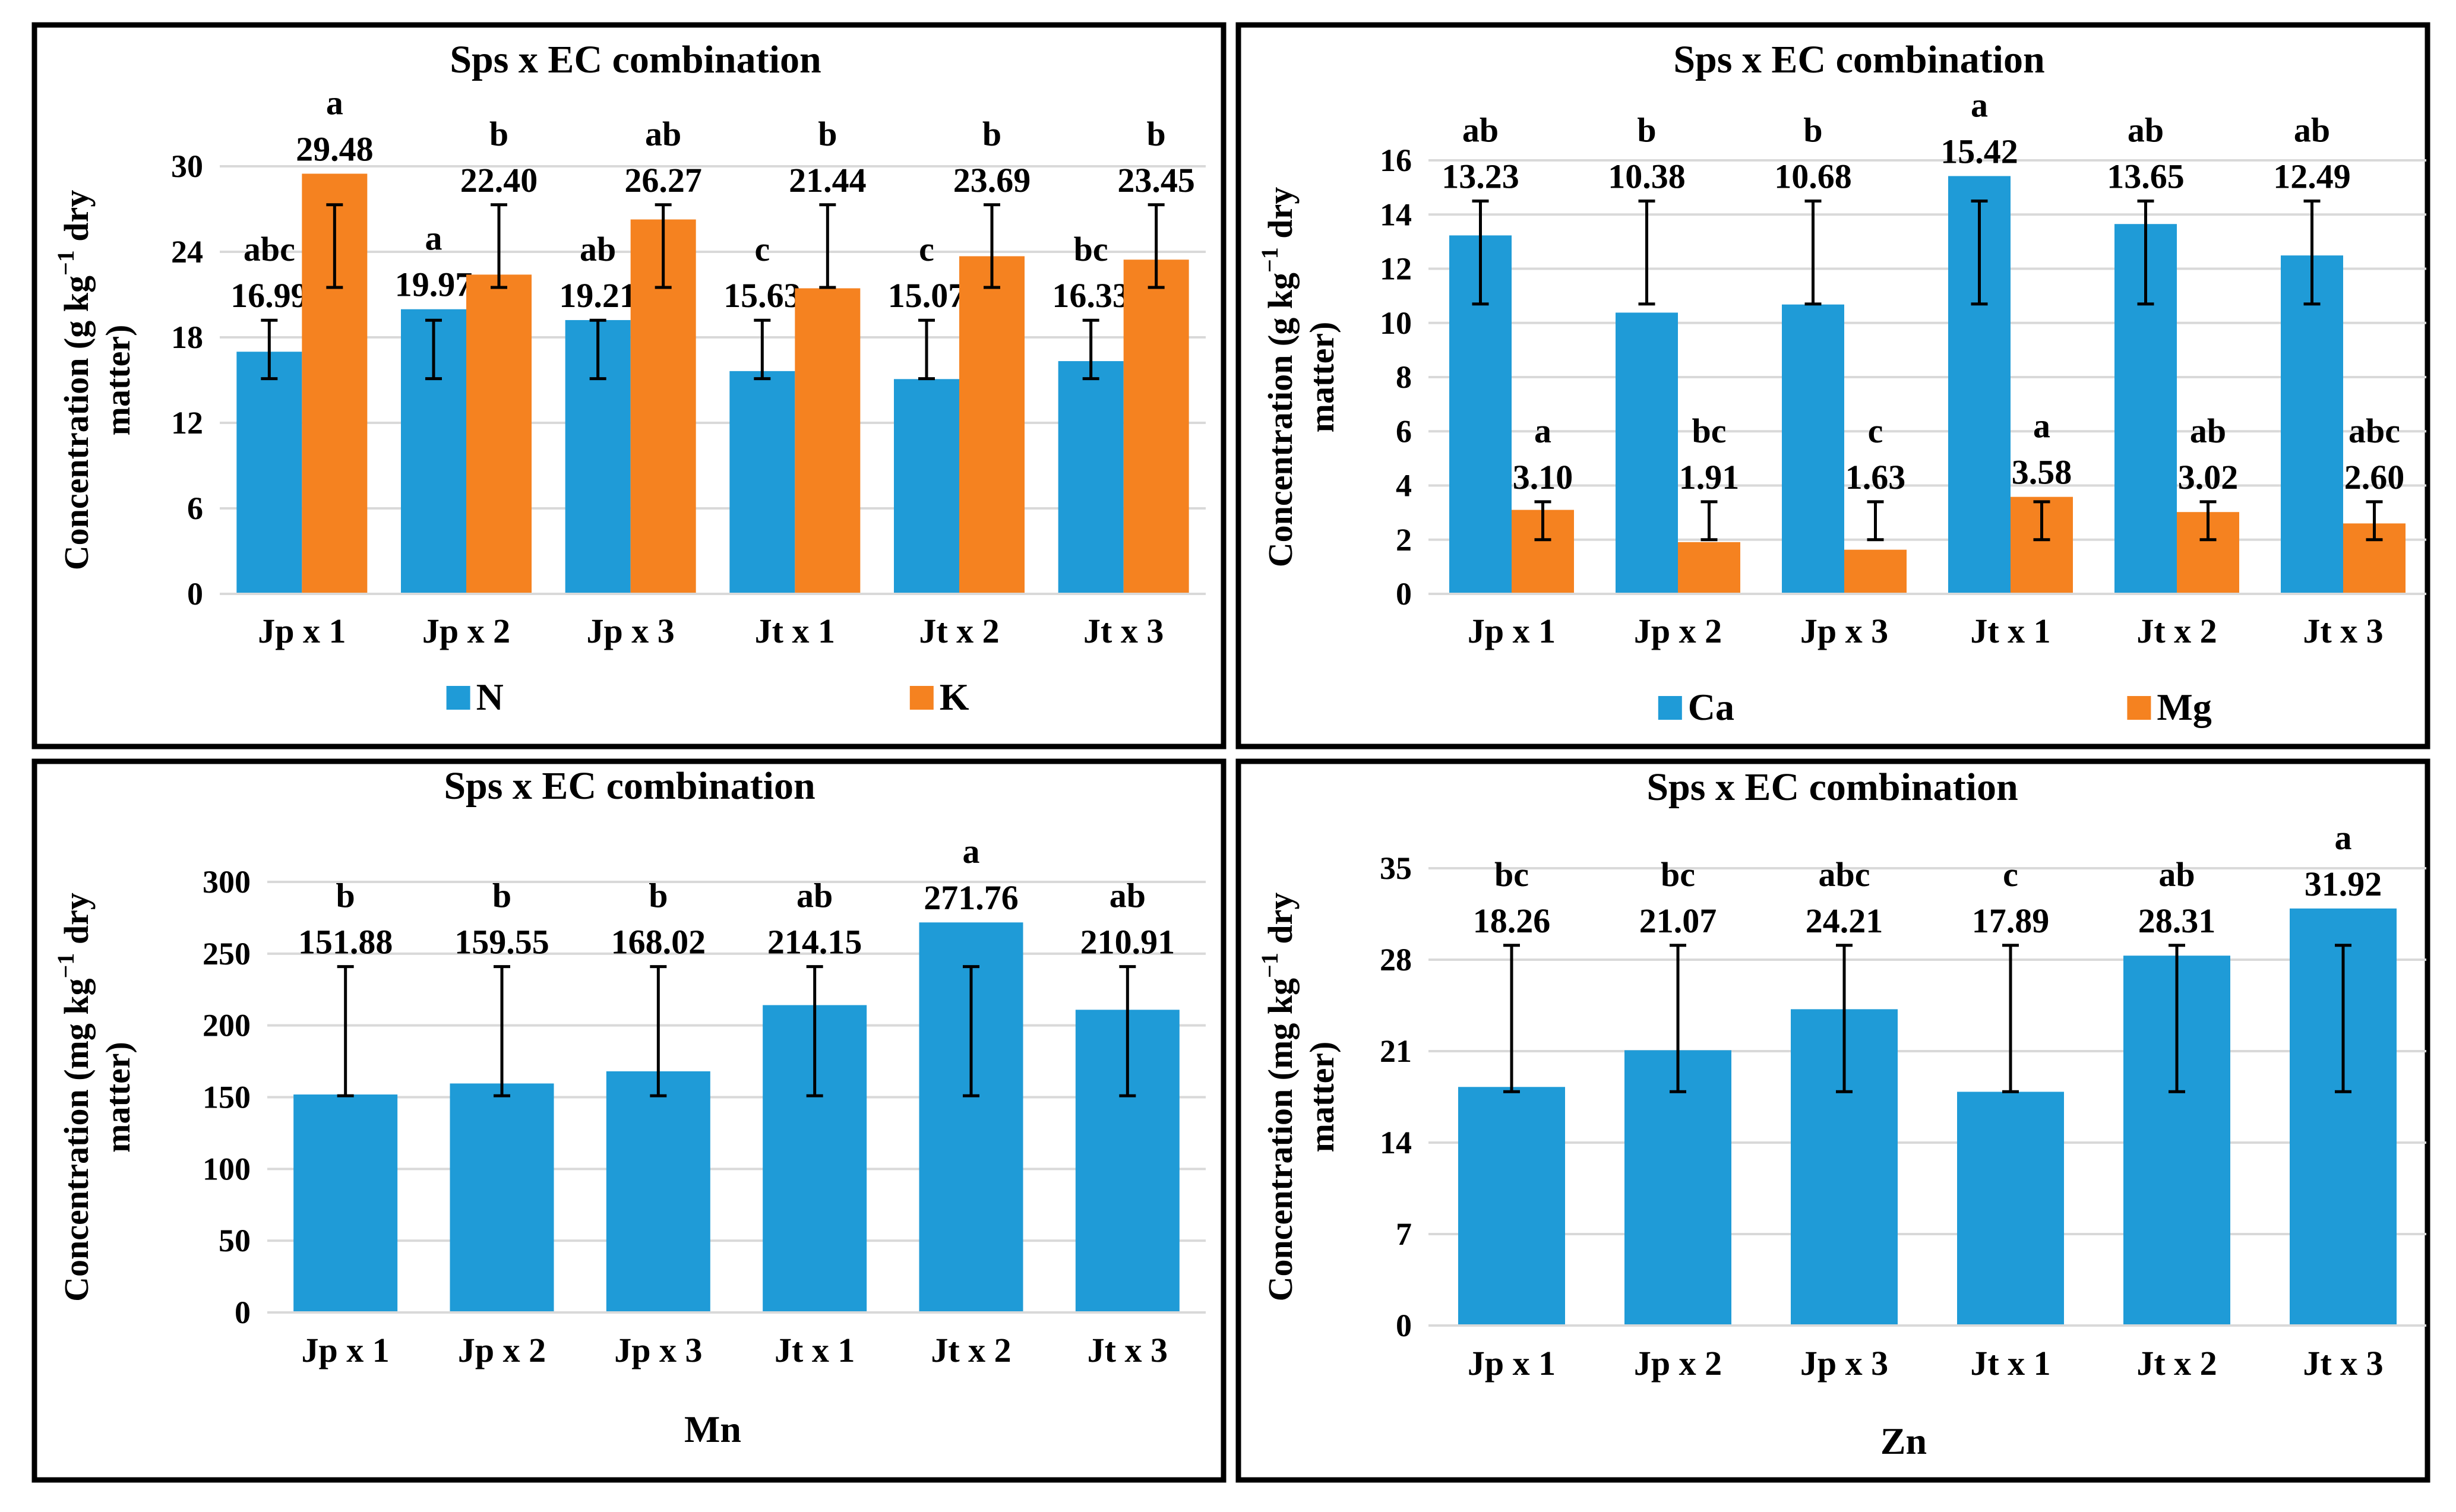  I want to click on y-tick-label: 10, so click(1396, 323).